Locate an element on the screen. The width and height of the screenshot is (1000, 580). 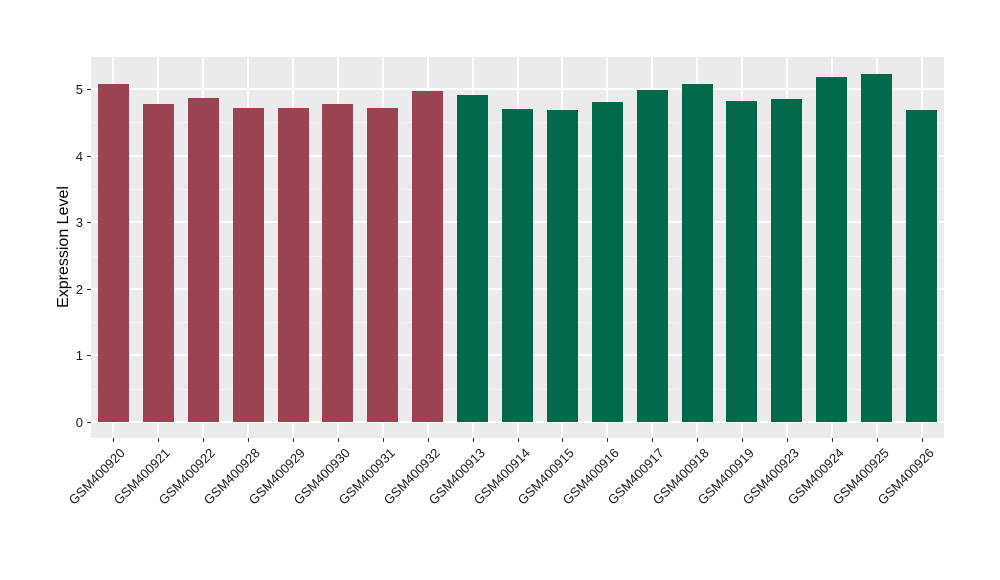
bar-GSM400926 is located at coordinates (922, 266).